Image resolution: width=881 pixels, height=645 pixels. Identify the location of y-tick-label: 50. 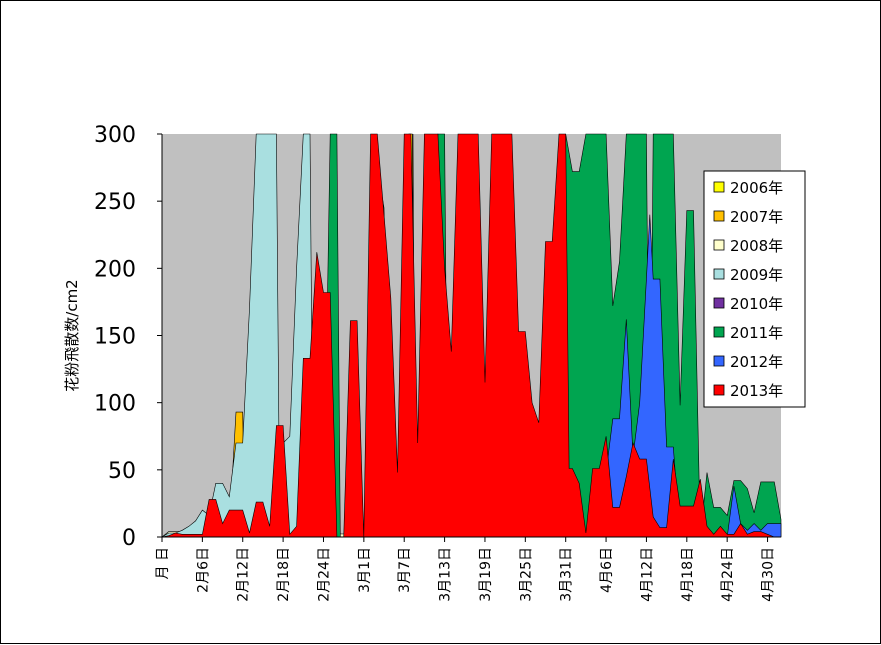
(122, 471).